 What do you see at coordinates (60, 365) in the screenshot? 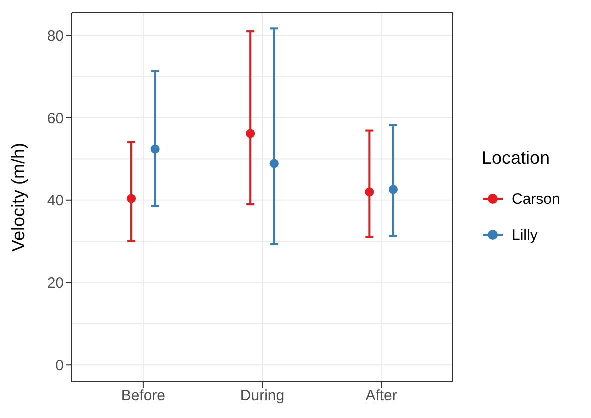
I see `y-tick-label: 0` at bounding box center [60, 365].